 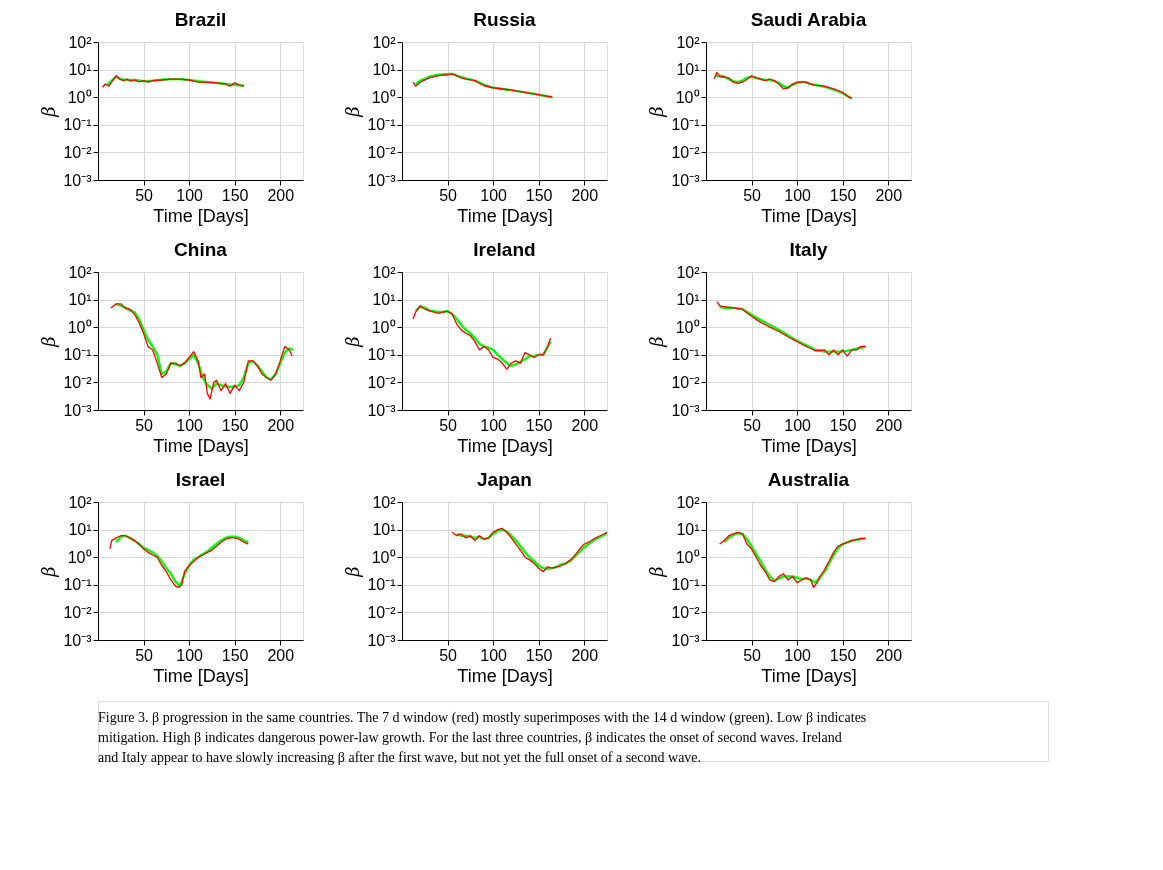 I want to click on chart-title: Russia, so click(x=505, y=19).